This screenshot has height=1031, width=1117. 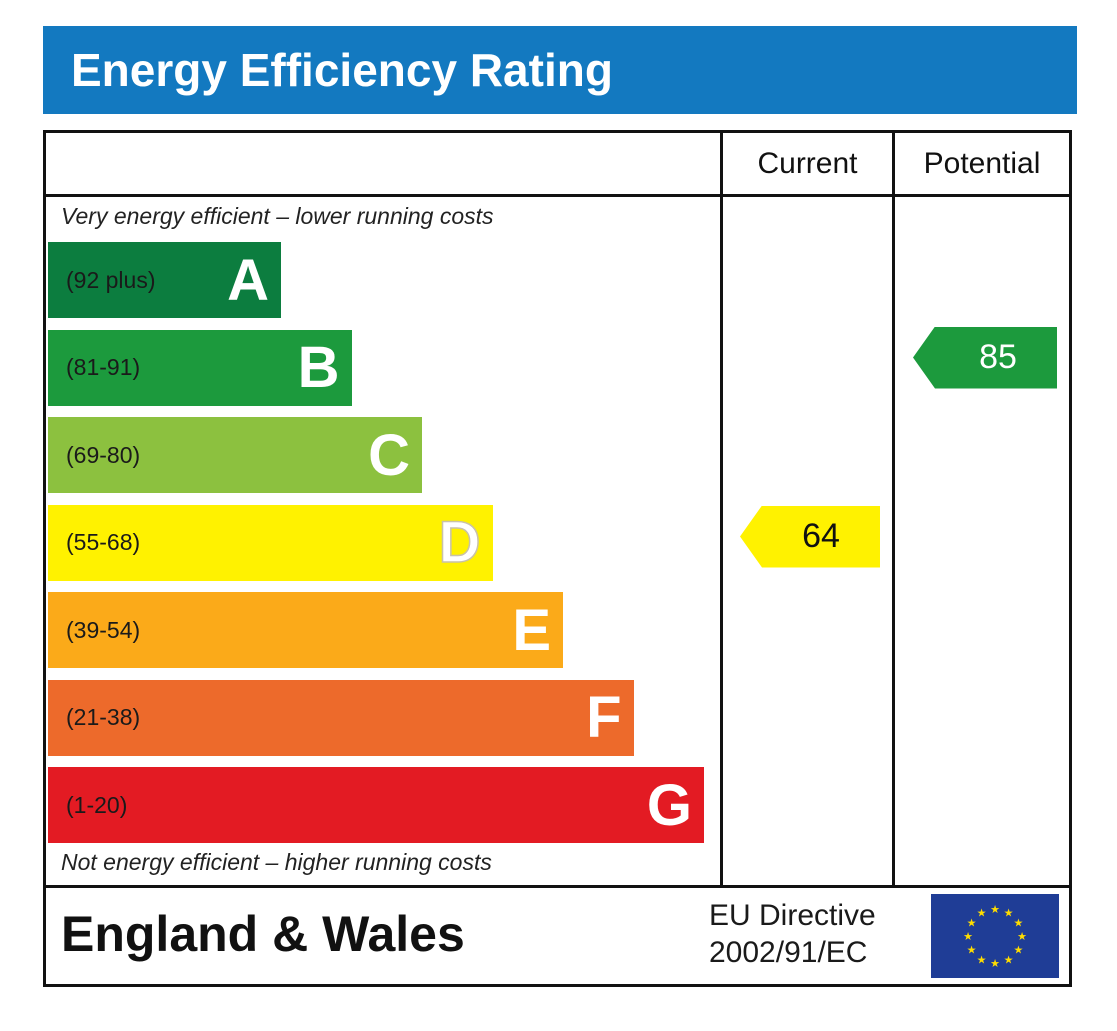 What do you see at coordinates (982, 163) in the screenshot?
I see `potential-column-header: Potential` at bounding box center [982, 163].